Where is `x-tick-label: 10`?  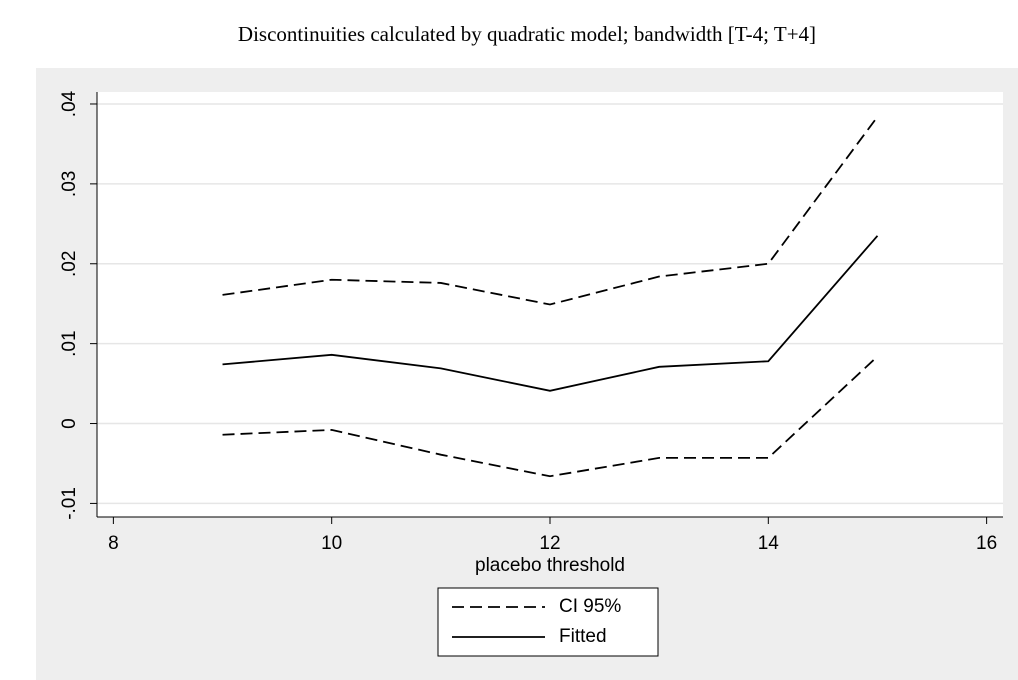
x-tick-label: 10 is located at coordinates (331, 543).